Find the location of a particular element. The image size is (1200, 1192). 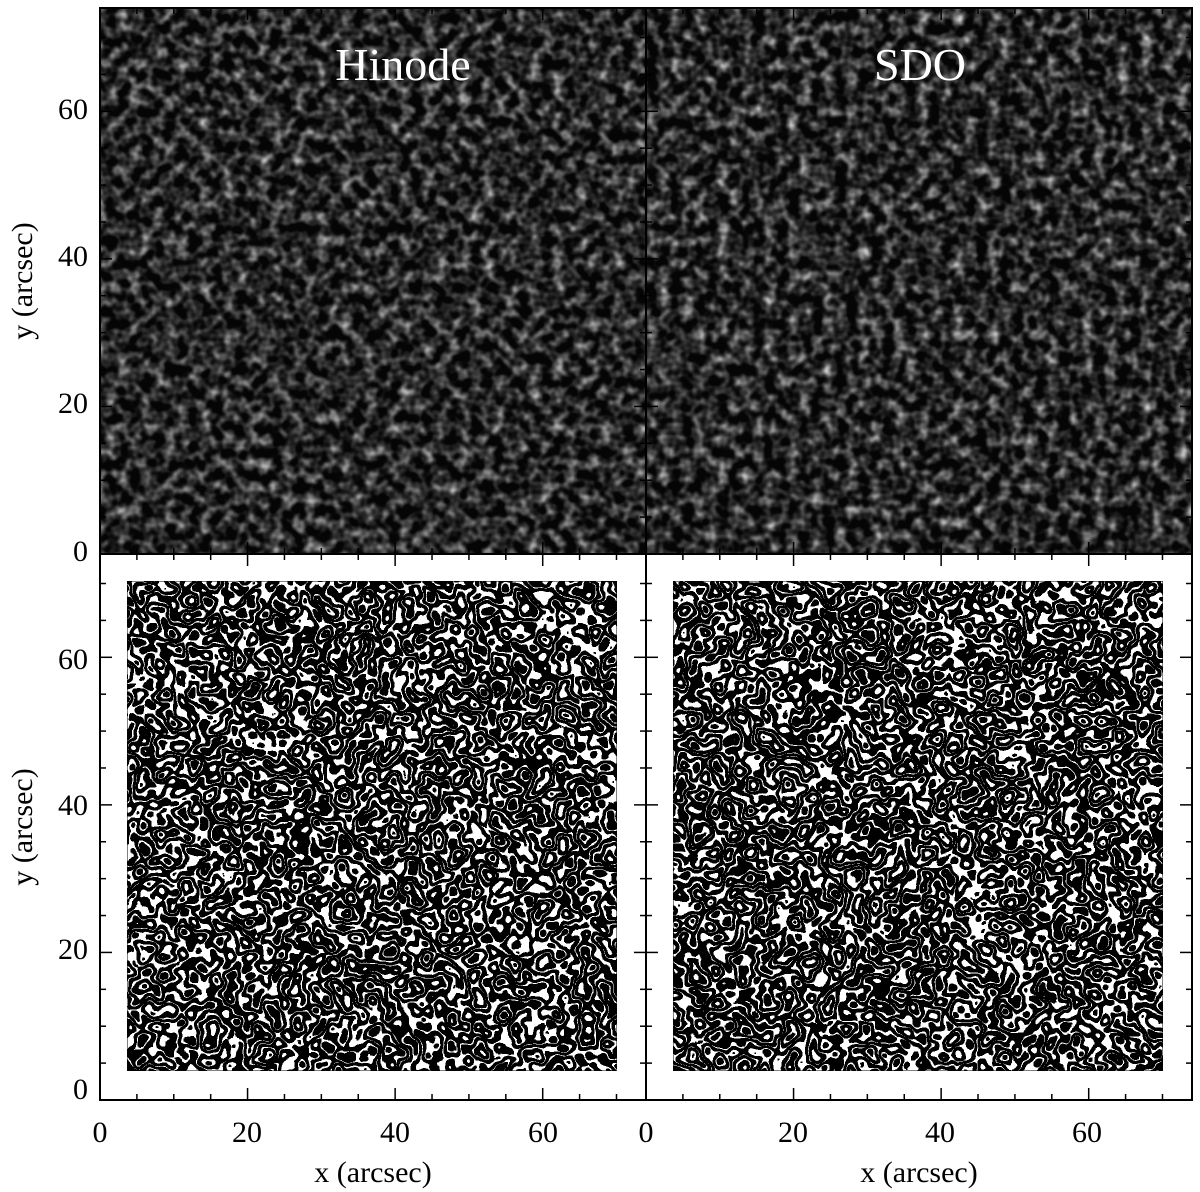

y-axis-label-bottom: y (arcsec) is located at coordinates (22, 826).